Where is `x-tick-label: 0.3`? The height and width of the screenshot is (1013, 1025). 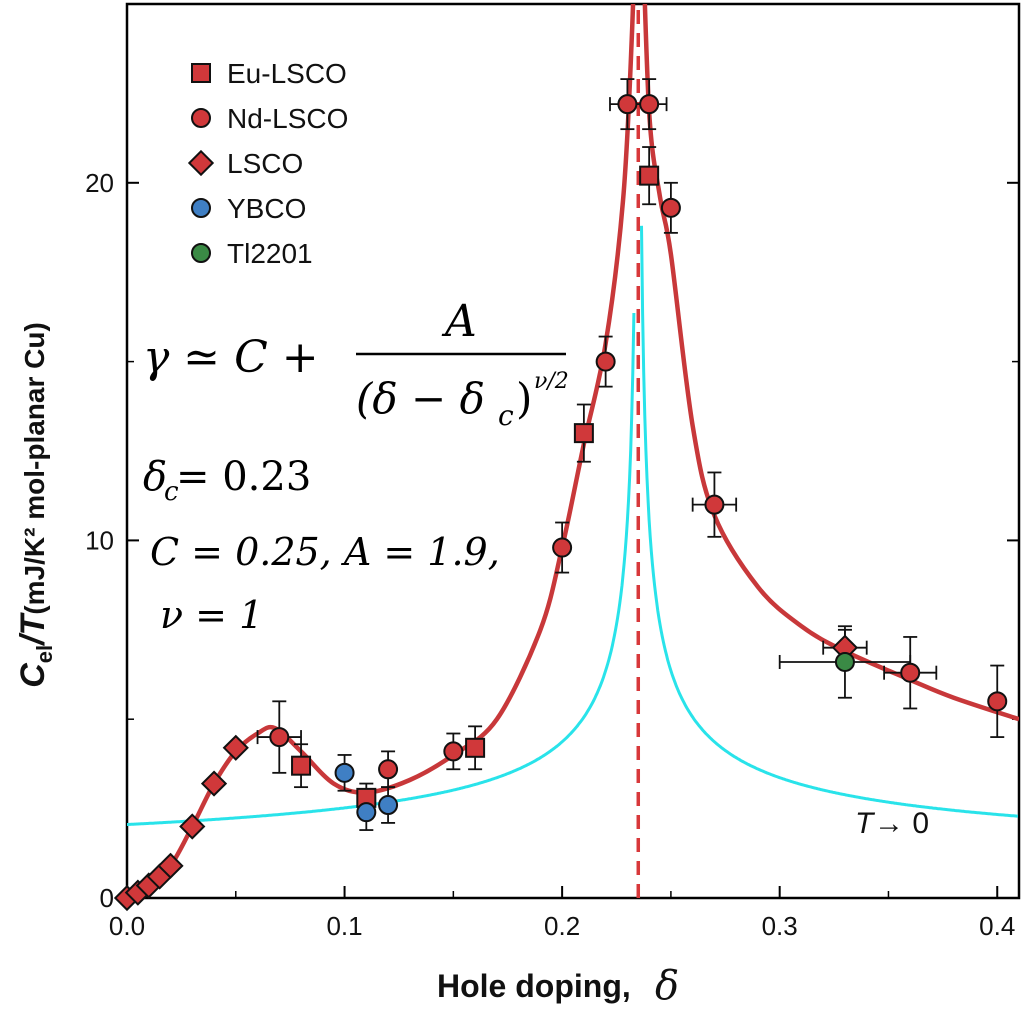 x-tick-label: 0.3 is located at coordinates (780, 926).